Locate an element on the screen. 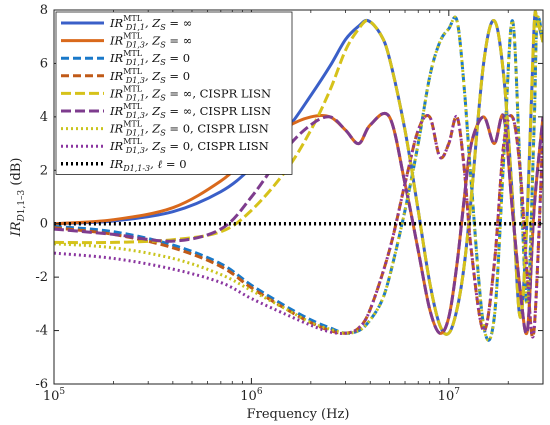 This screenshot has width=550, height=425. y-tick-label: -2 is located at coordinates (41, 277).